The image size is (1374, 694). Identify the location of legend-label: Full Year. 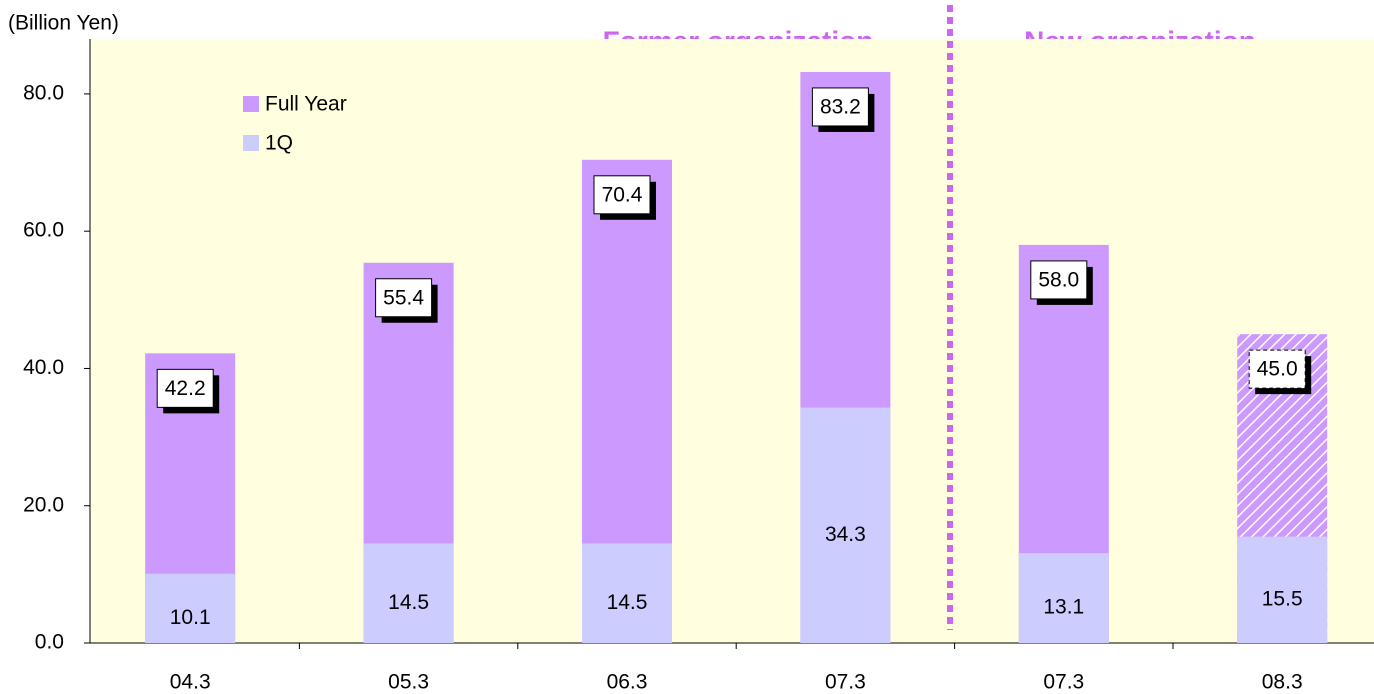
(306, 104).